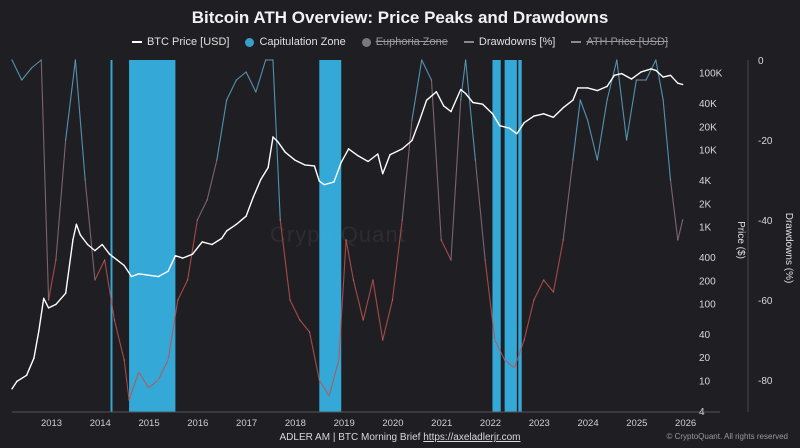 Image resolution: width=800 pixels, height=448 pixels. I want to click on drawdown-axis-title: Drawdowns (%), so click(788, 248).